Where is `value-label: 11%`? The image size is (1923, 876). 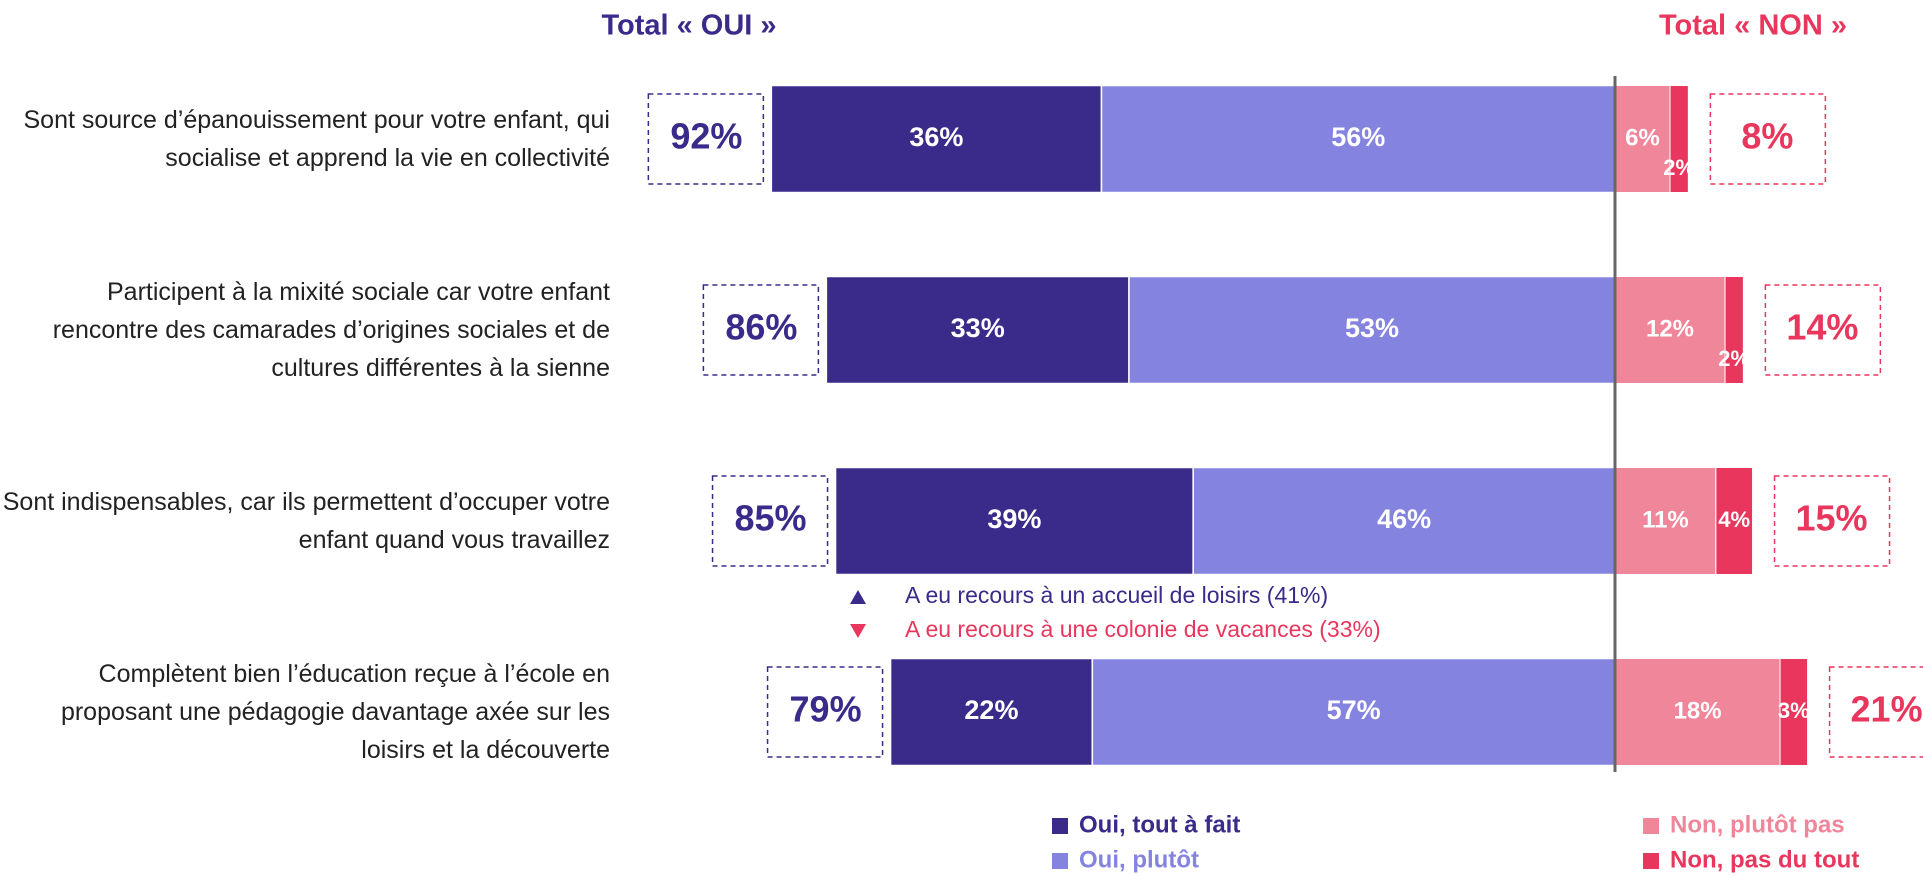 value-label: 11% is located at coordinates (1665, 519).